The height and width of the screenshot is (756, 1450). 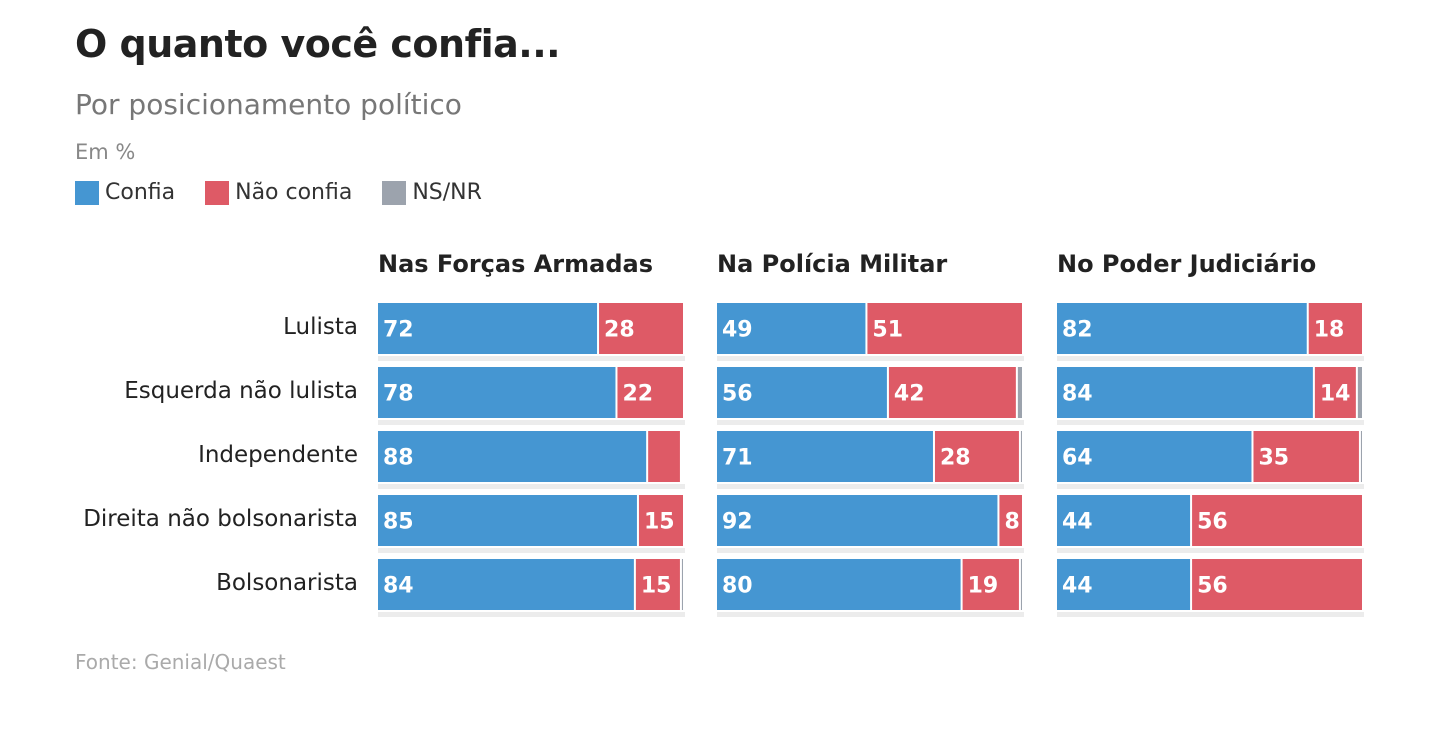 I want to click on legend-item-nsnr: NS/NR, so click(x=432, y=192).